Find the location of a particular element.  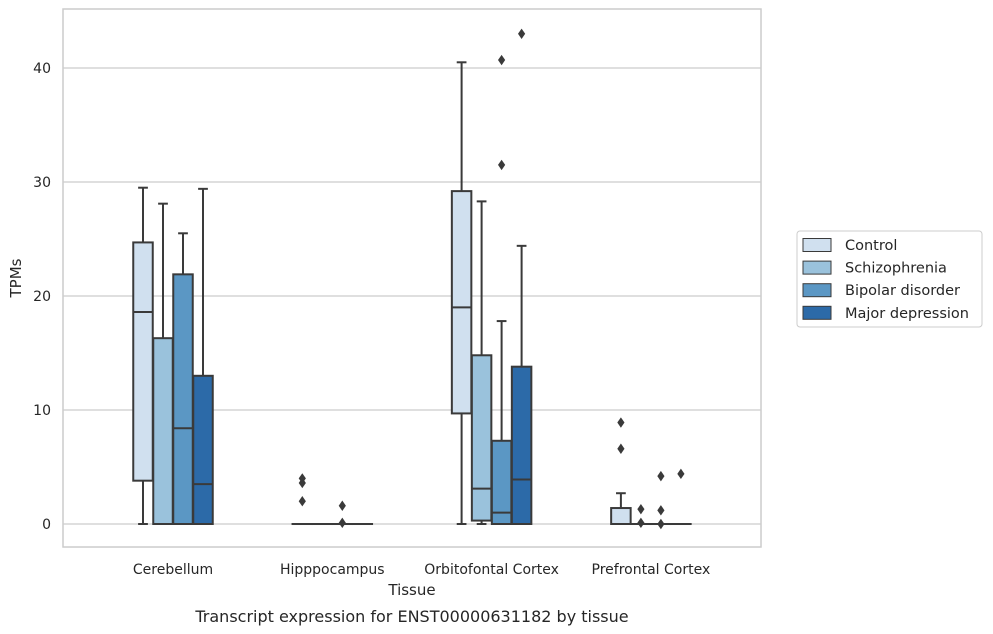

y-axis-ticks: 0 10 20 30 40 is located at coordinates (42, 297).